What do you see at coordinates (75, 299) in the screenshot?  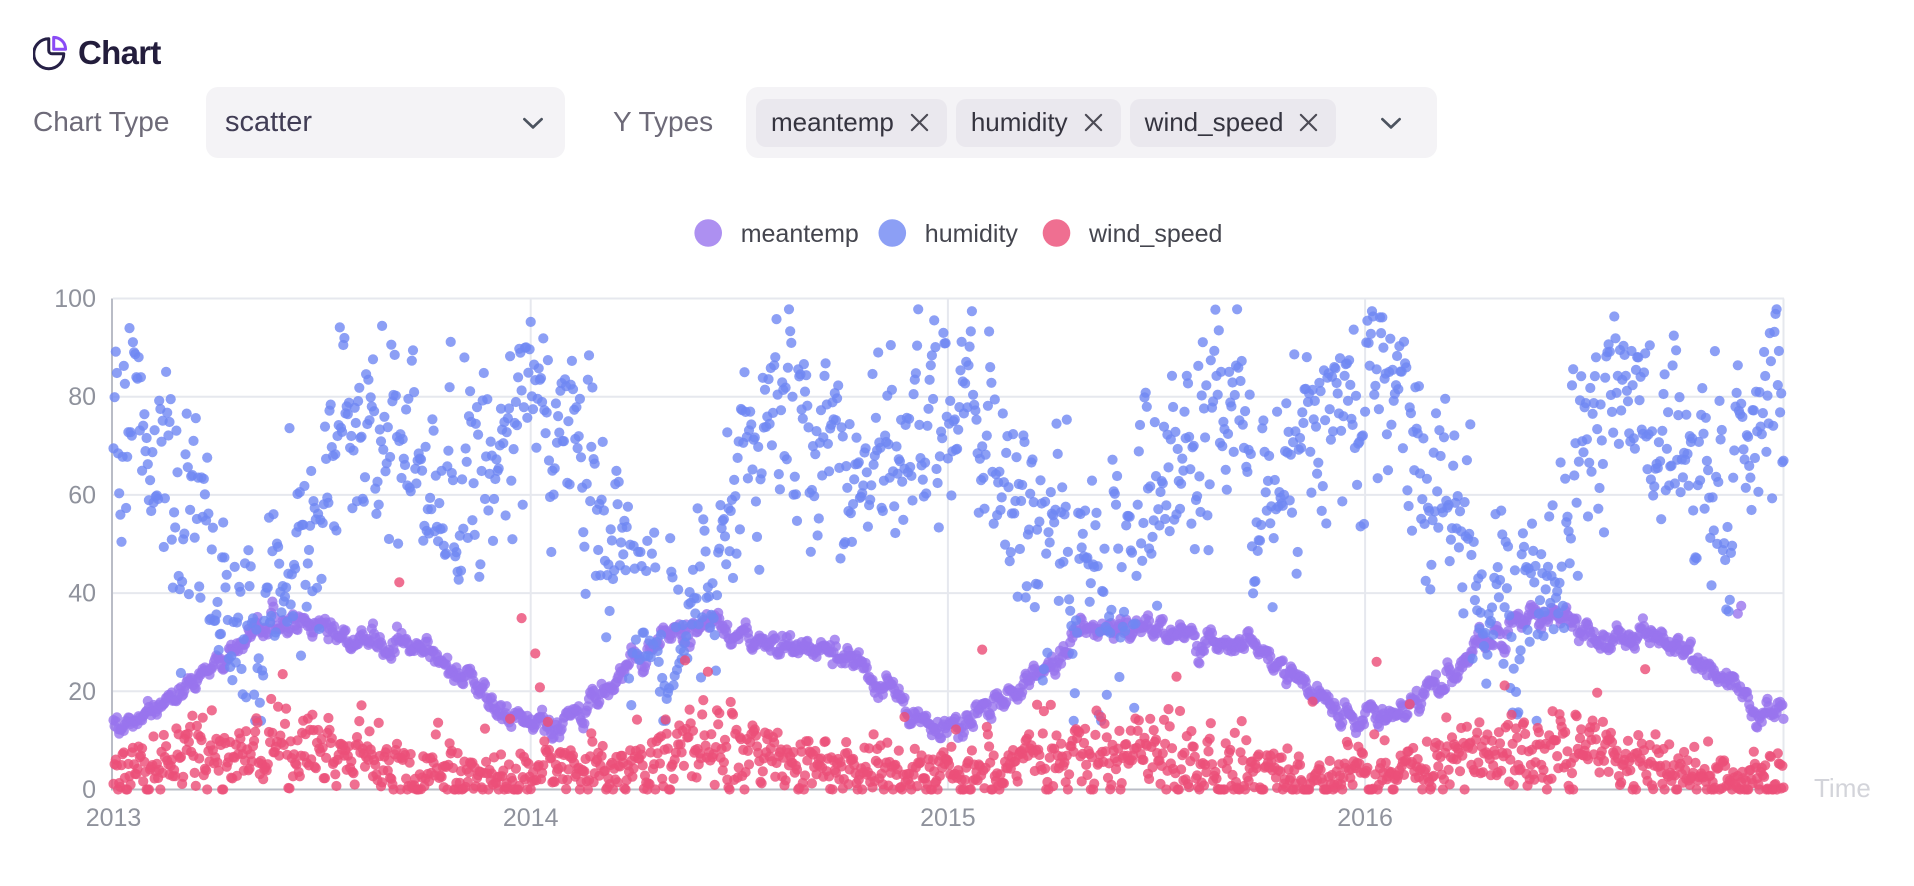 I see `svg-text: 100` at bounding box center [75, 299].